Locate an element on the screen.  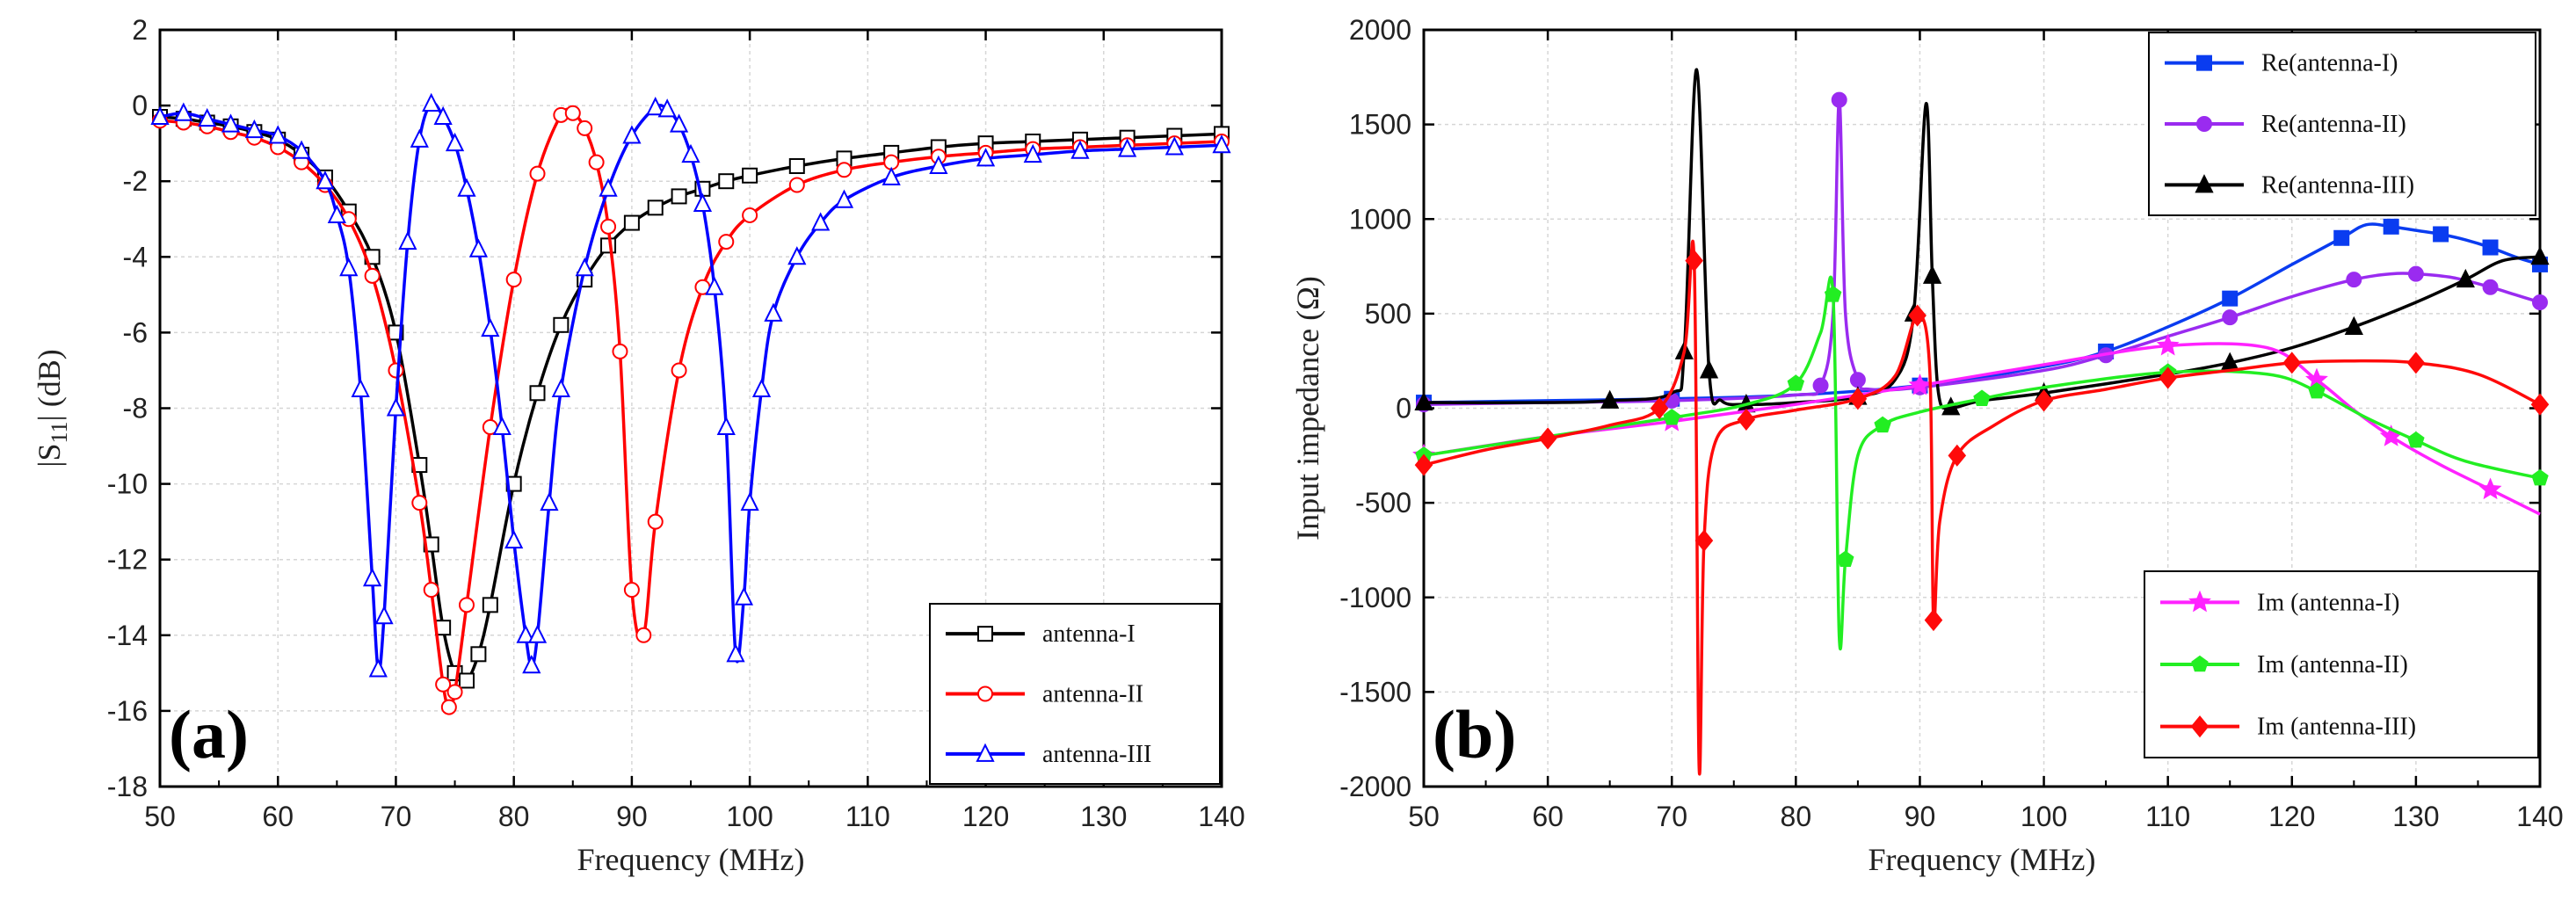
legend-a: antenna-I antenna-II antenna-III is located at coordinates (1075, 694).